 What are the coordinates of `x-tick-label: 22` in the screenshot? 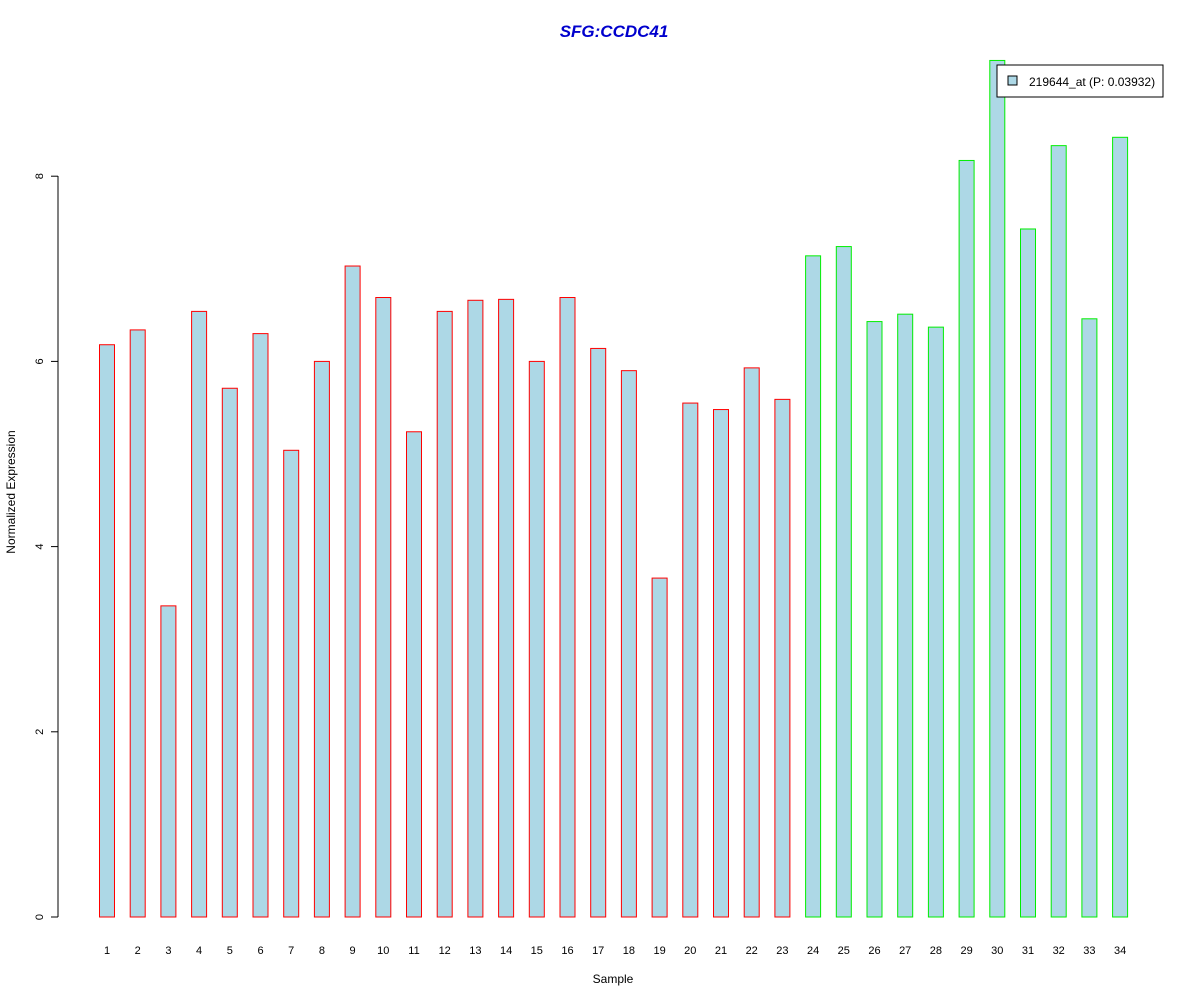 It's located at (752, 951).